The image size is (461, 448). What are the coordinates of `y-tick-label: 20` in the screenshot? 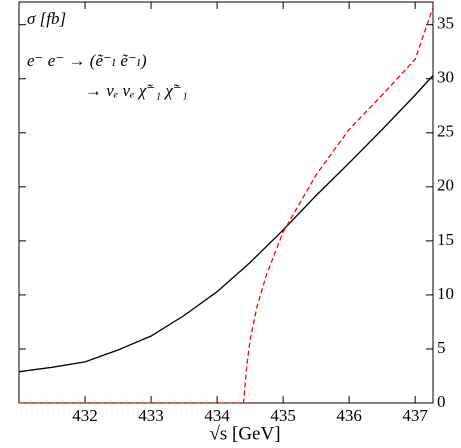 It's located at (445, 185).